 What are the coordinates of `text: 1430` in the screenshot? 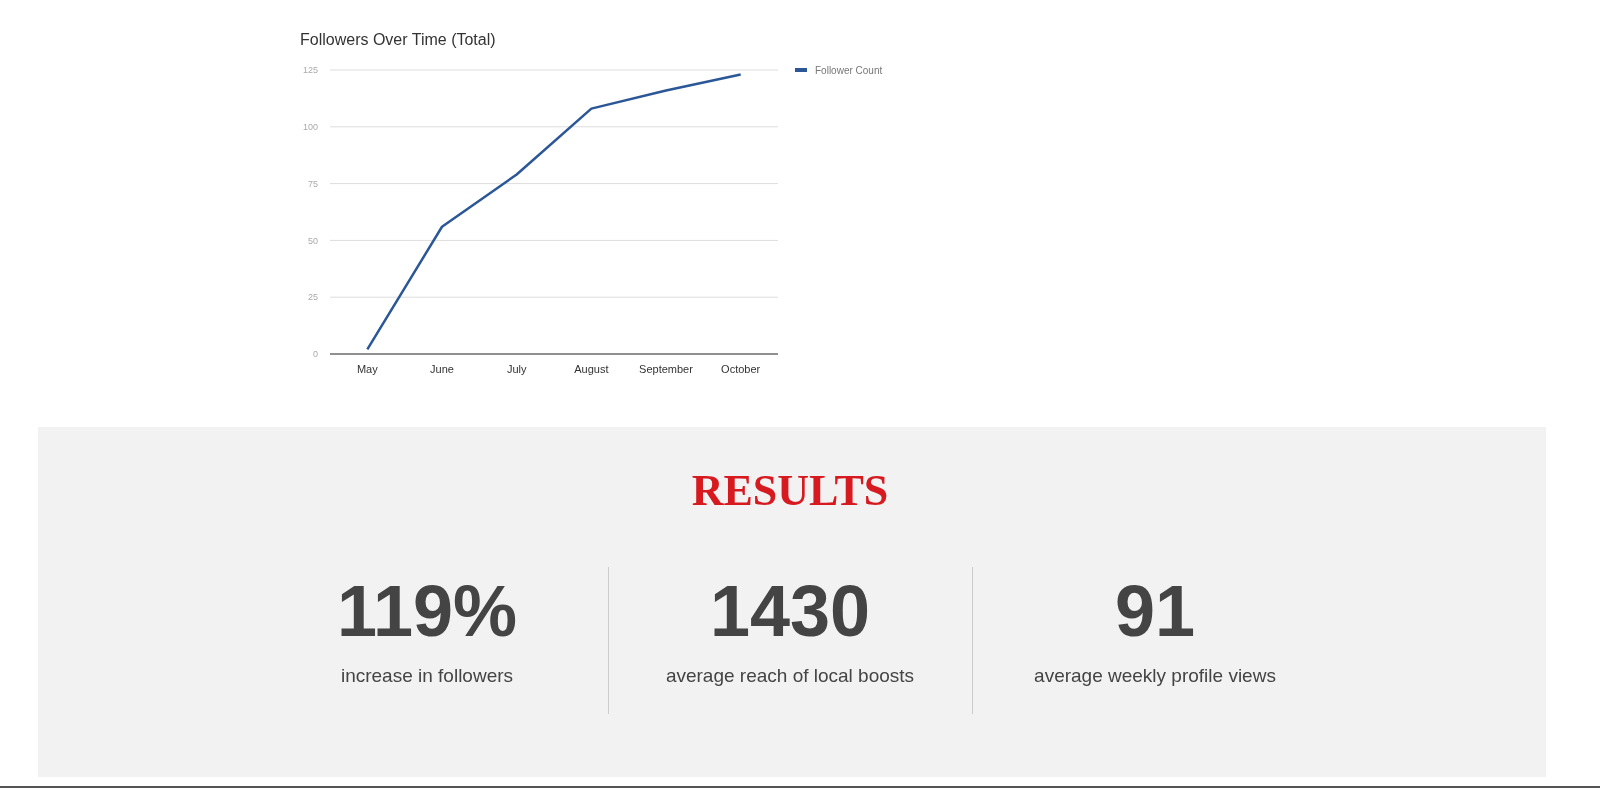 It's located at (790, 611).